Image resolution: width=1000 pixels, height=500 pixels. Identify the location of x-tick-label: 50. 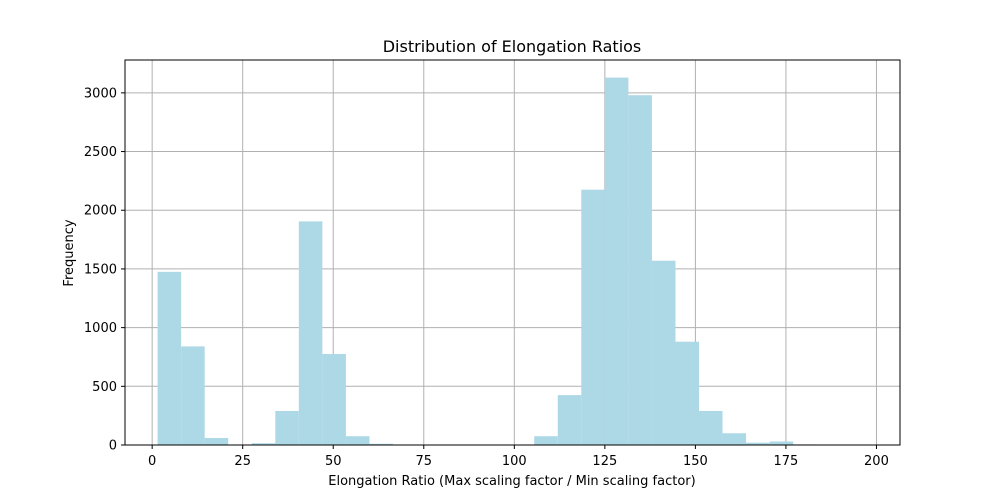
(333, 461).